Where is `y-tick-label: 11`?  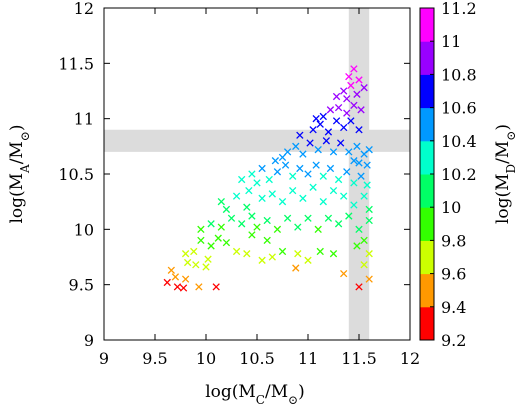 y-tick-label: 11 is located at coordinates (84, 119).